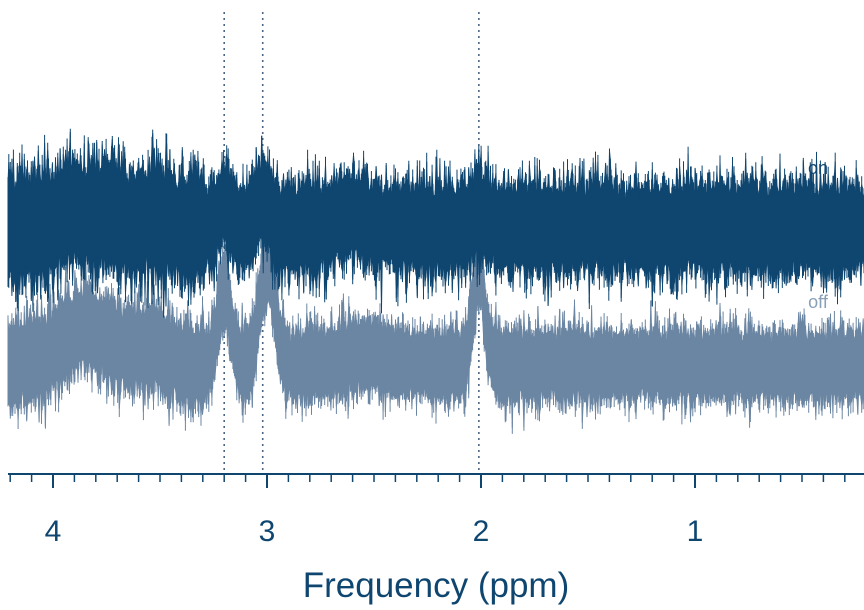  I want to click on x-tick-label: 1, so click(695, 531).